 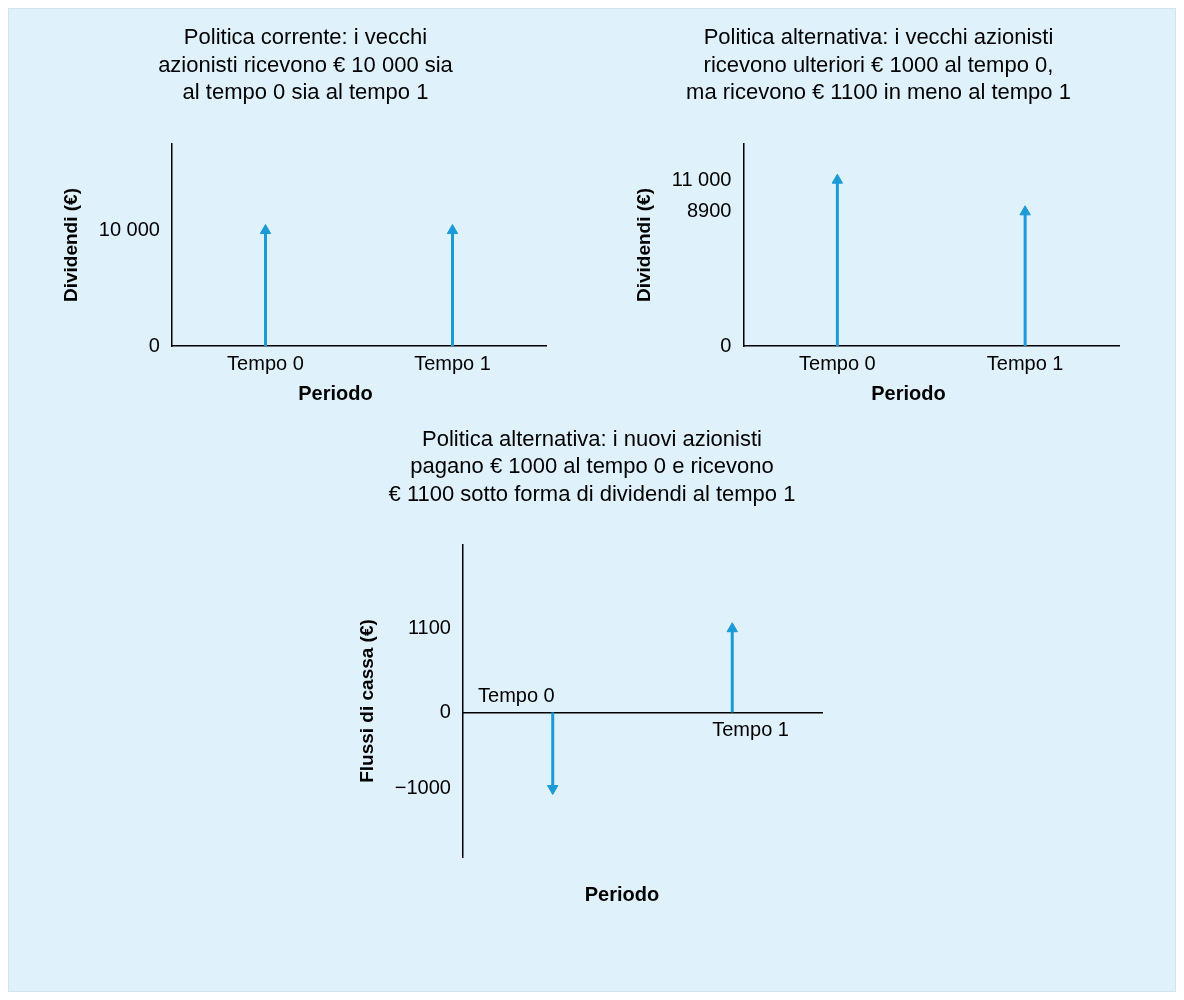 I want to click on chart-title: Politica alternativa: i vecchi azionisti ricevono ulteriori € 1000 al tempo 0, ma ricevono € 1100 in meno al tempo 1, so click(x=878, y=64).